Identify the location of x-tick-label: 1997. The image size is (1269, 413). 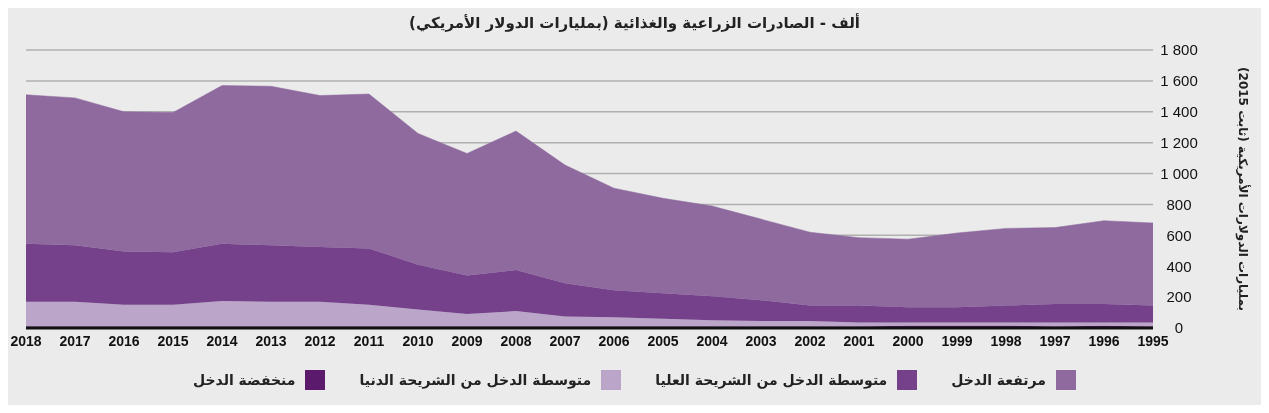
(1055, 340).